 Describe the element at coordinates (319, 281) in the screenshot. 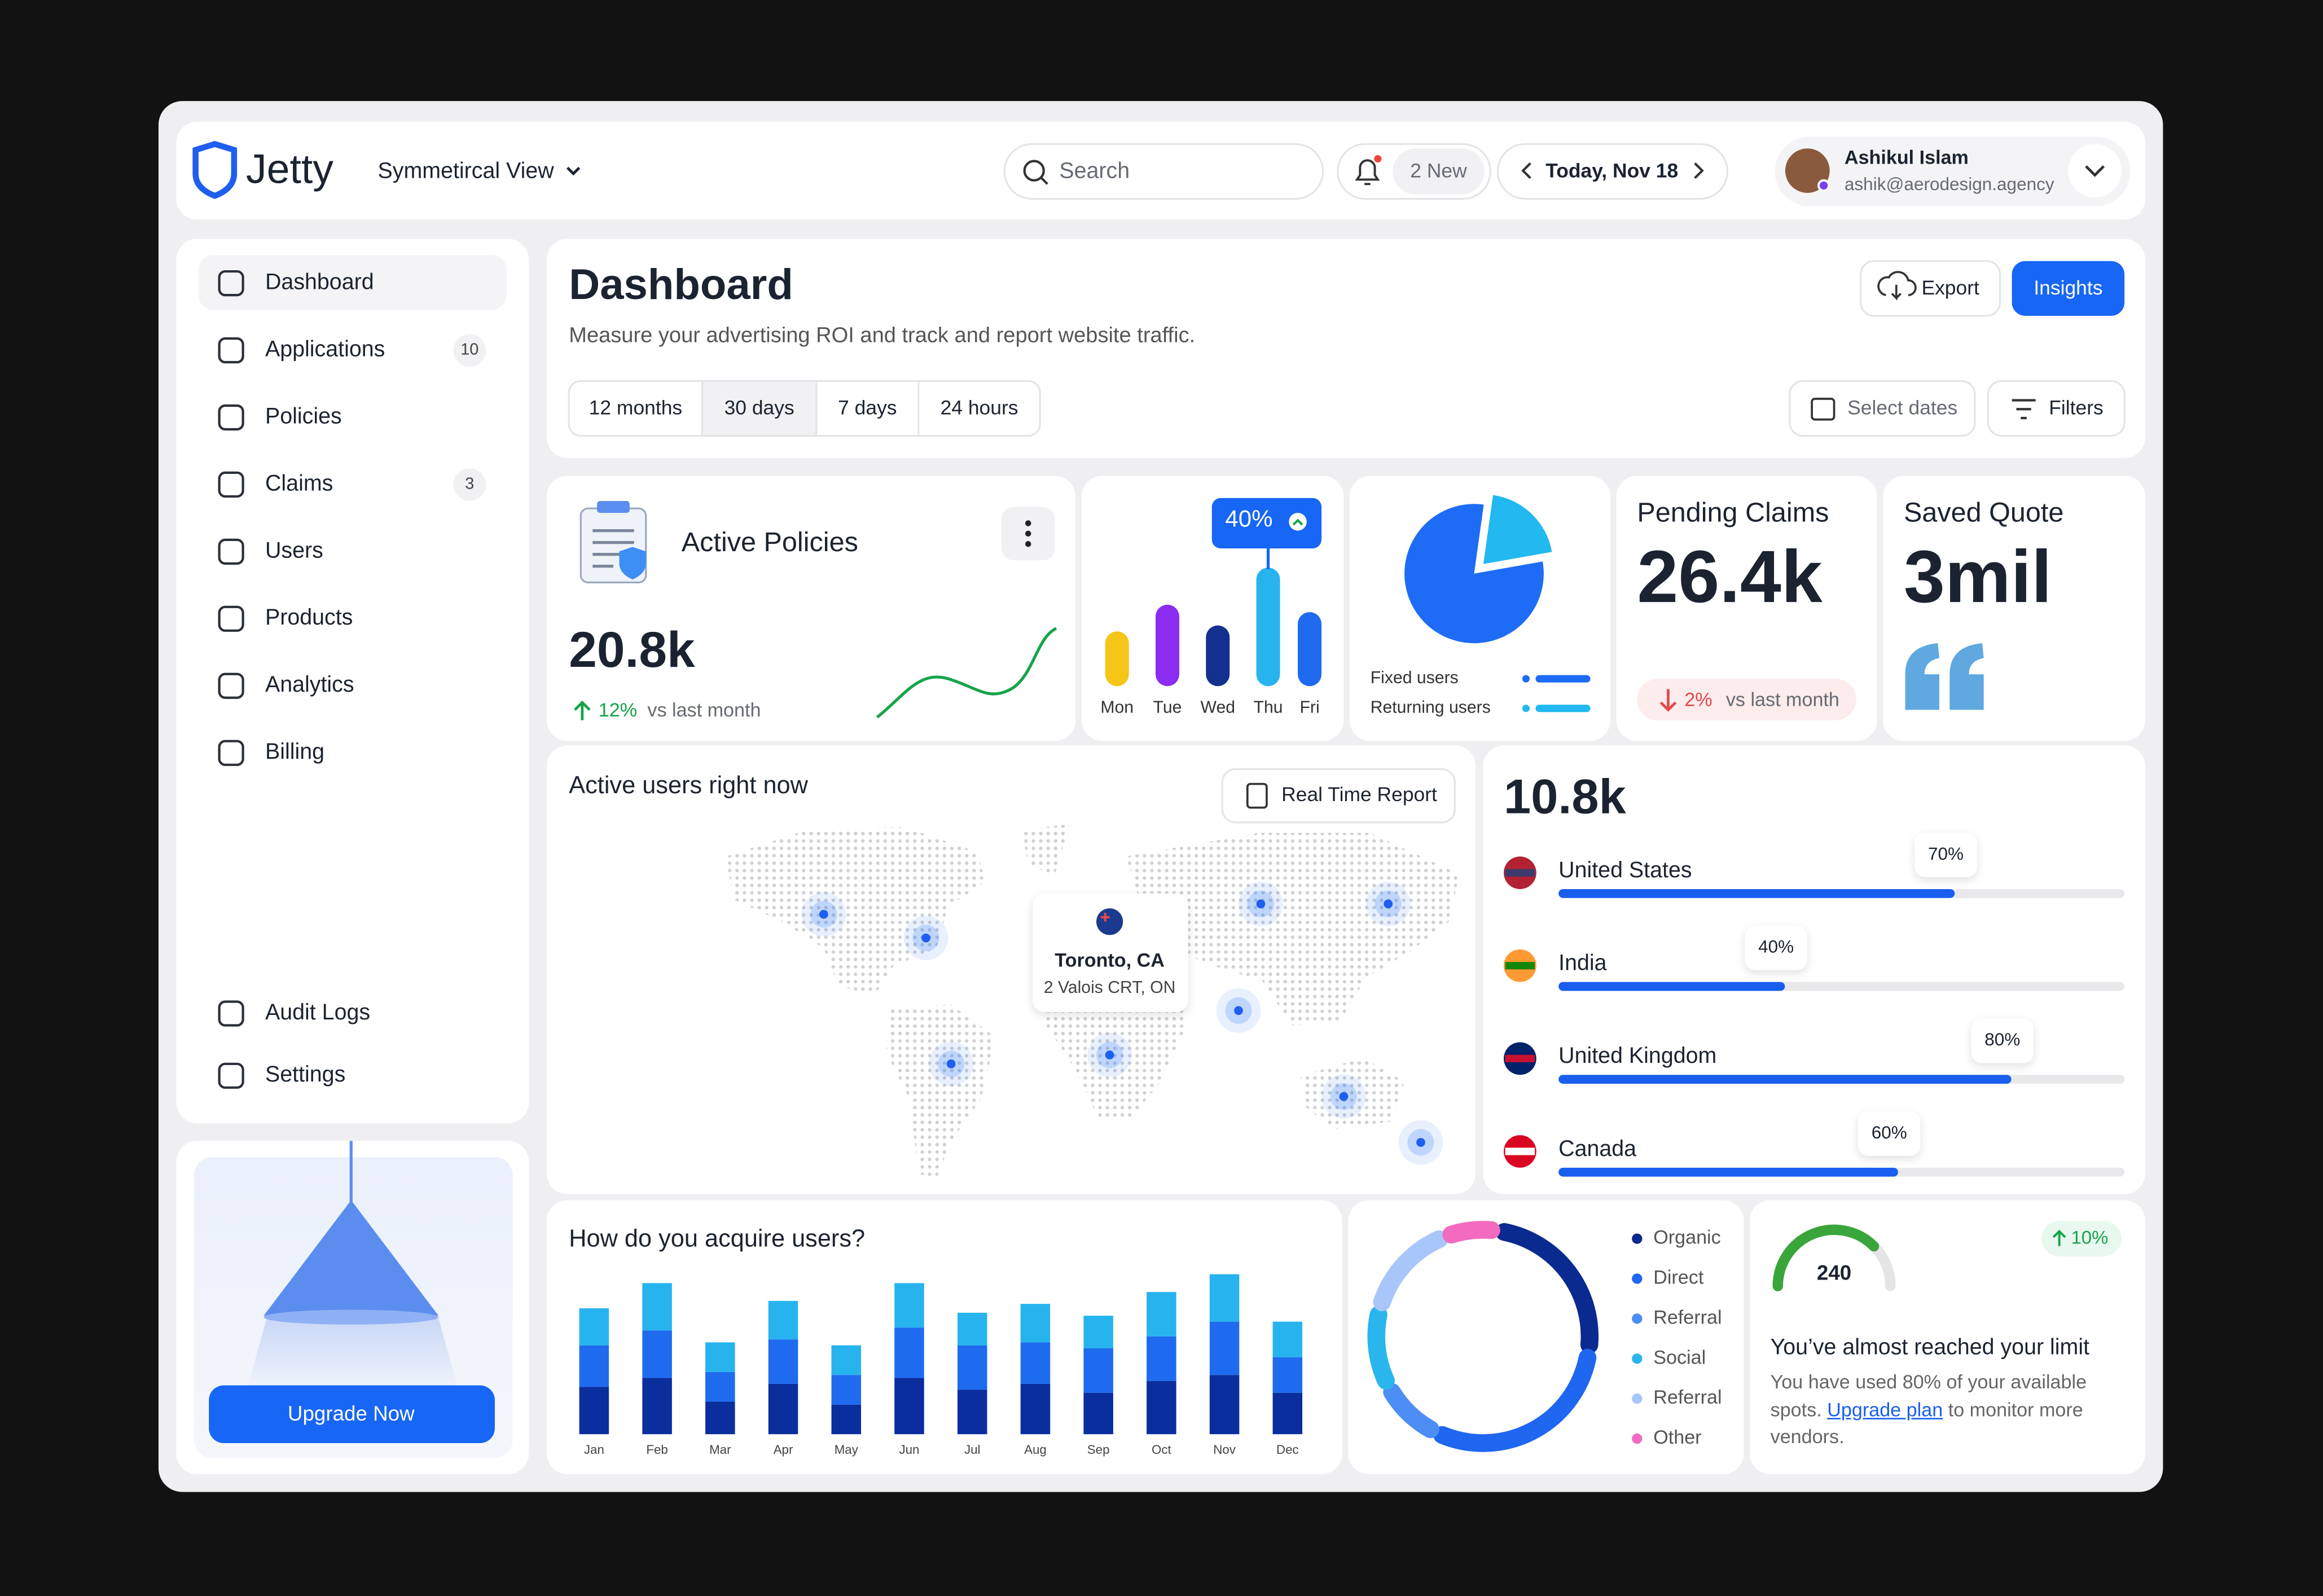

I see `nav-item: Dashboard` at that location.